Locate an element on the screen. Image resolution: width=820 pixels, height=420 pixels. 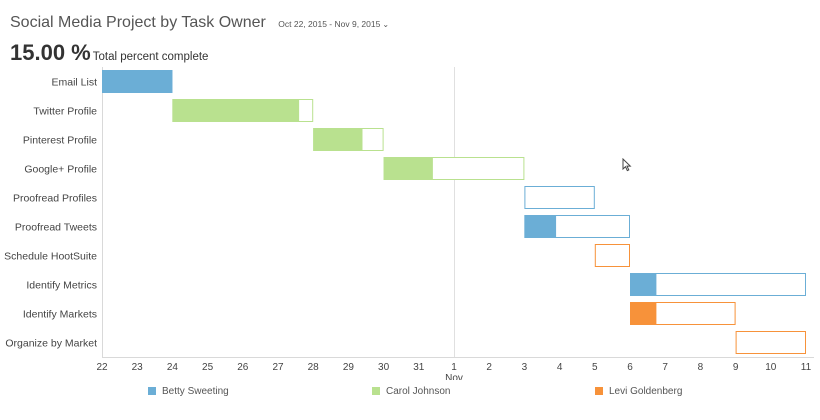
x-tick-label: 10 is located at coordinates (771, 367).